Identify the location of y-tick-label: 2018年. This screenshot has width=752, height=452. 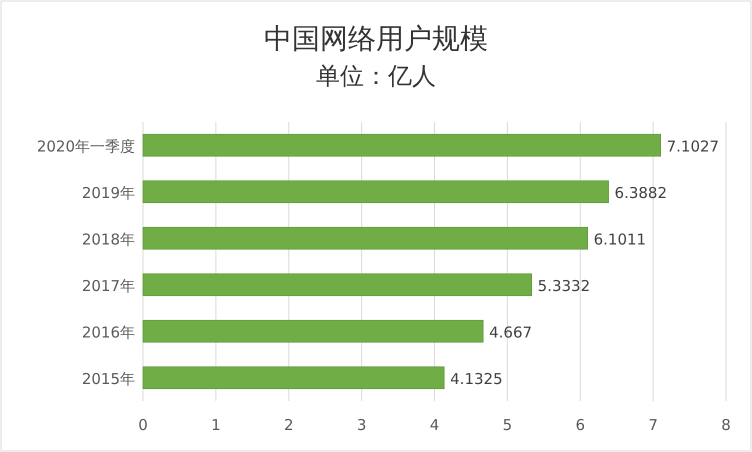
(108, 239).